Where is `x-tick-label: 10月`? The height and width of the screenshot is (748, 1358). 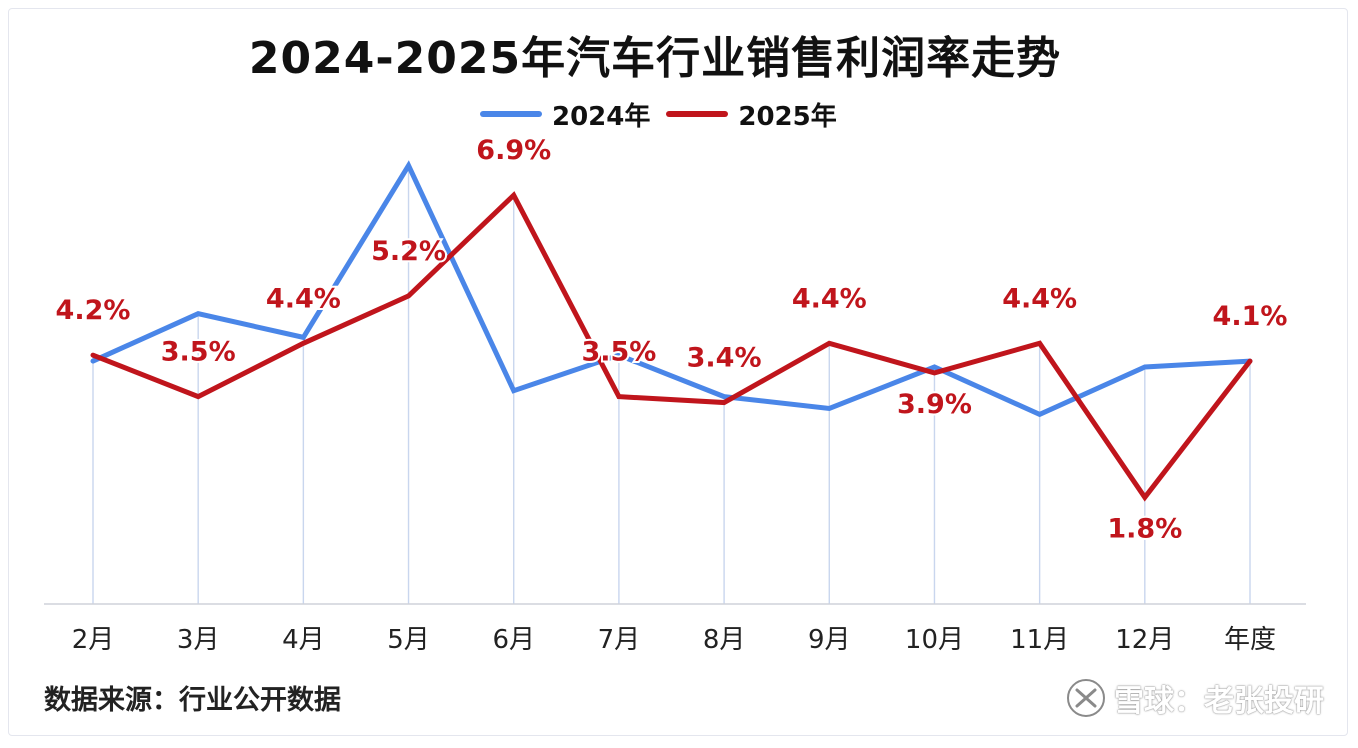 x-tick-label: 10月 is located at coordinates (934, 640).